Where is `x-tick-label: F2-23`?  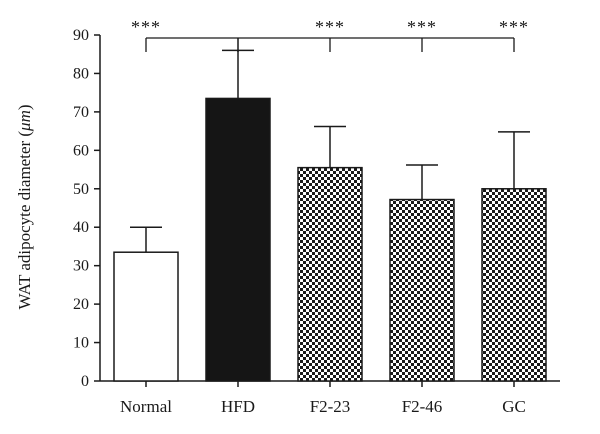
x-tick-label: F2-23 is located at coordinates (330, 406).